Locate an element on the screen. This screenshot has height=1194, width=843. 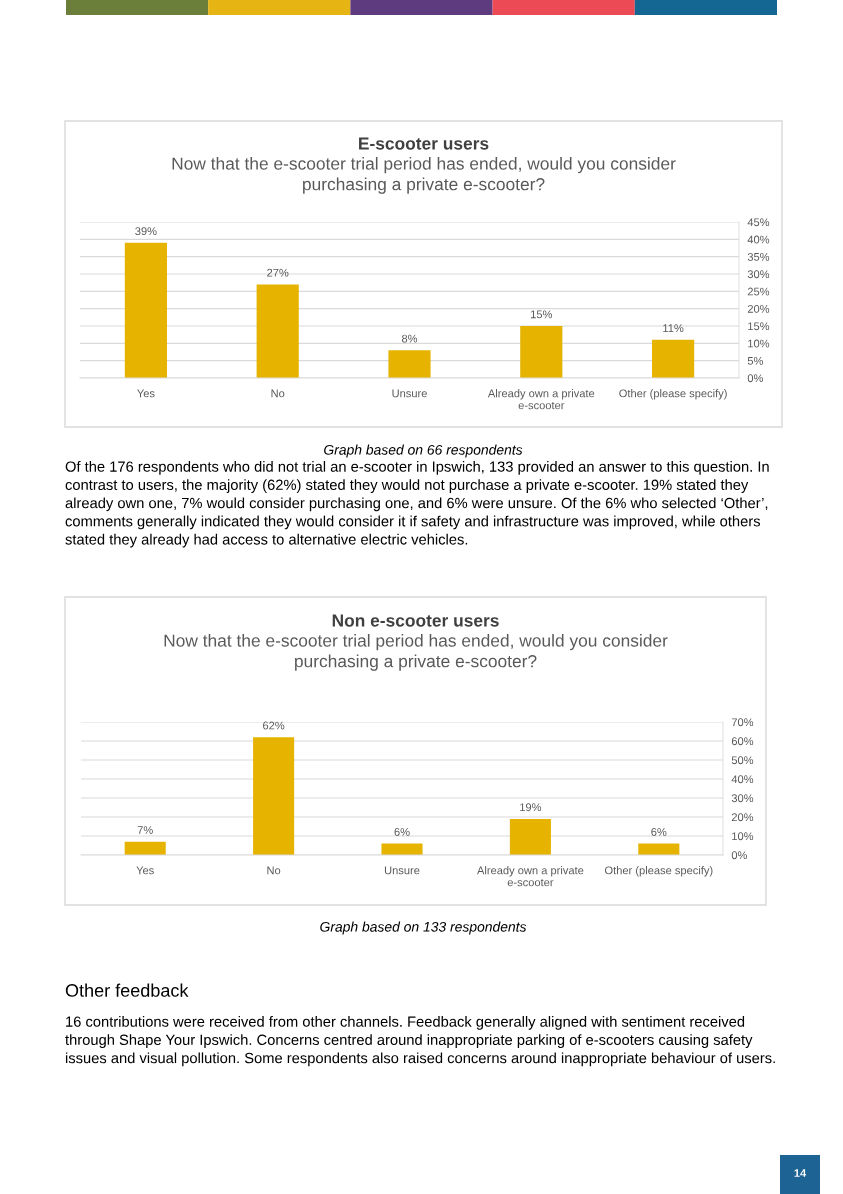
chart-title: Non e-scooter users is located at coordinates (415, 620).